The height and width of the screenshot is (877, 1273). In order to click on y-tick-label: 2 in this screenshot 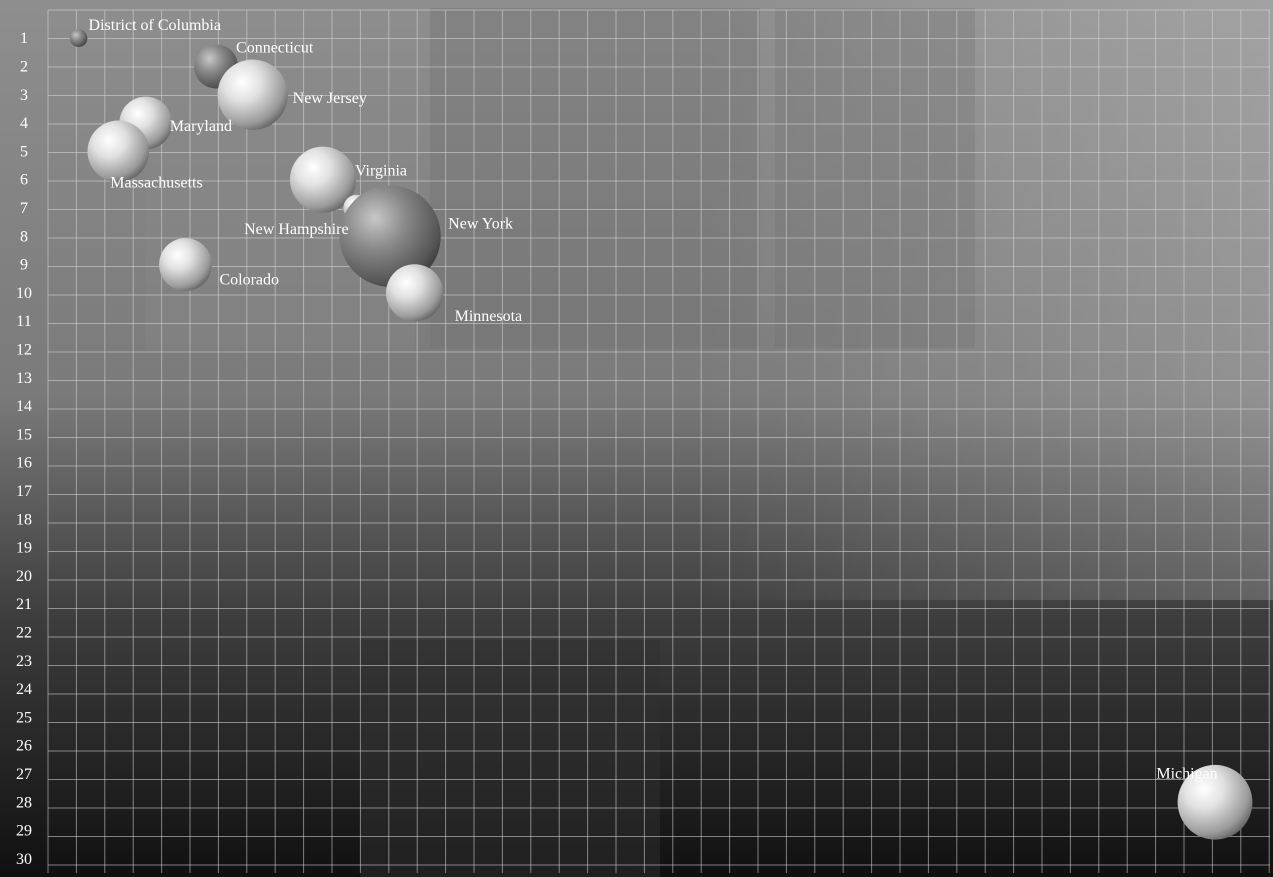, I will do `click(24, 66)`.